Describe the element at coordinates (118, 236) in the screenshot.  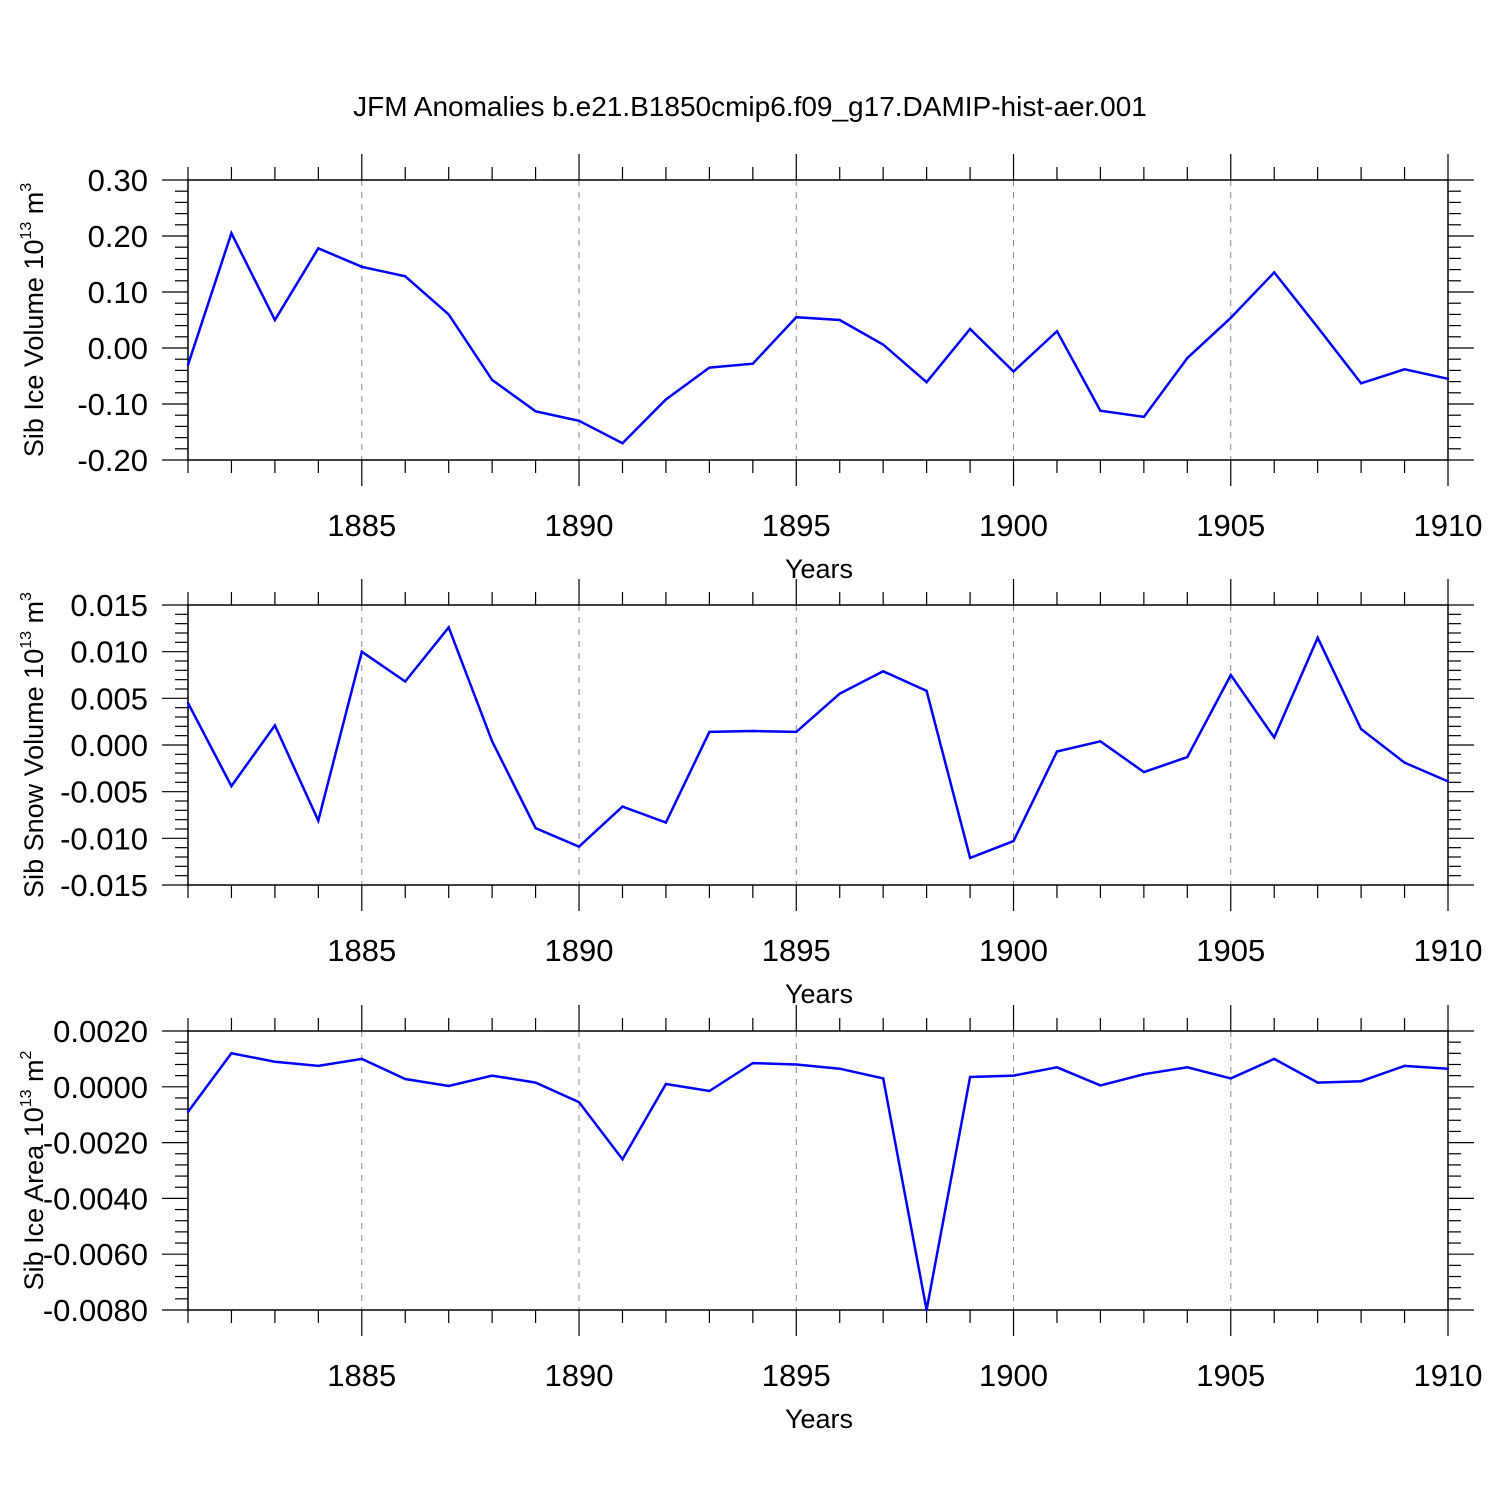
I see `y-tick-label: 0.20` at that location.